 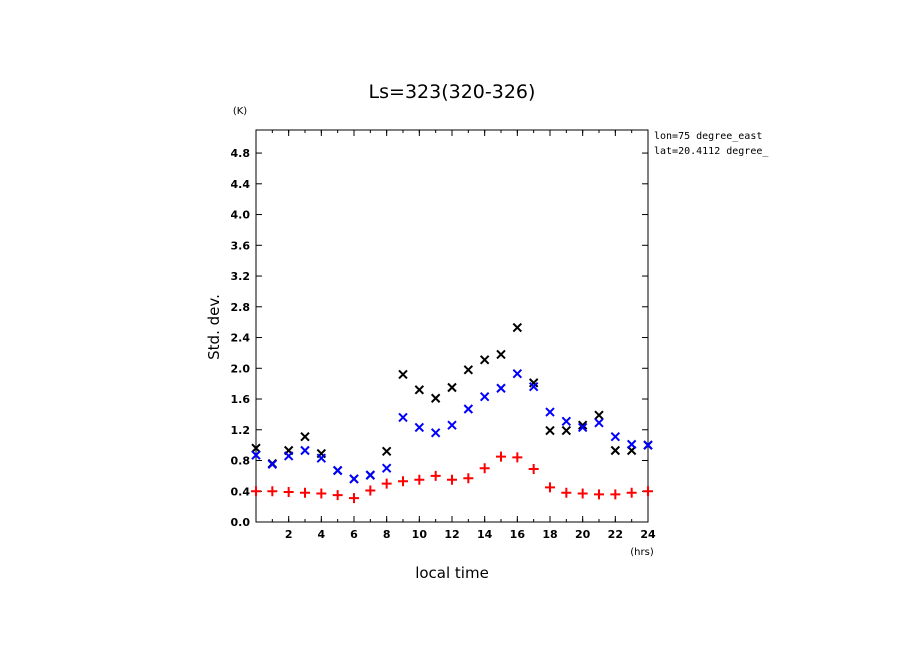 What do you see at coordinates (322, 534) in the screenshot?
I see `x-tick-label: 4` at bounding box center [322, 534].